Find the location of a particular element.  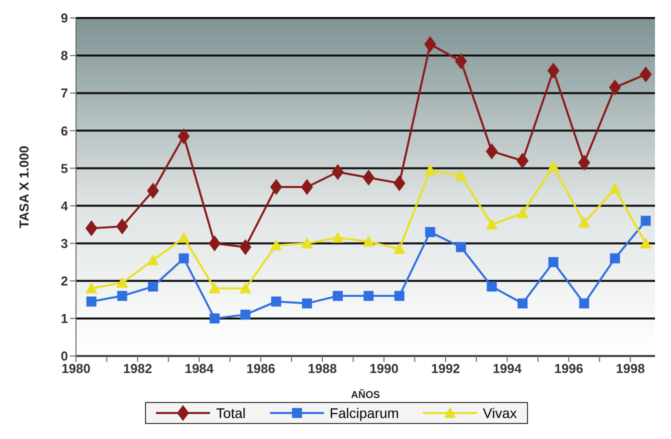

y-tick-label: 0 is located at coordinates (64, 356).